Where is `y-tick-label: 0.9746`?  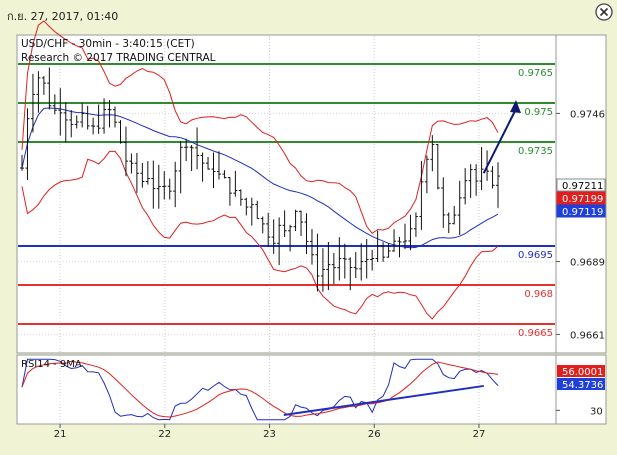 y-tick-label: 0.9746 is located at coordinates (587, 114).